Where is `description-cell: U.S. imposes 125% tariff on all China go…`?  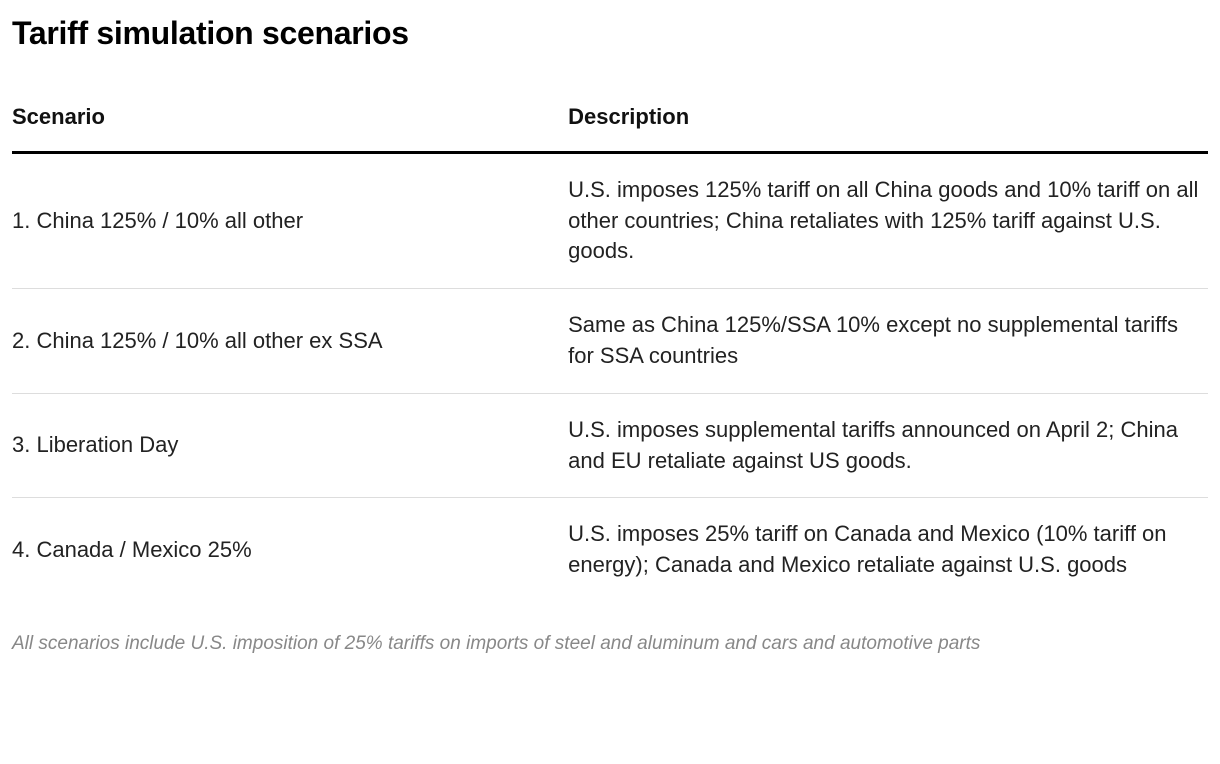
description-cell: U.S. imposes 125% tariff on all China go… is located at coordinates (888, 221).